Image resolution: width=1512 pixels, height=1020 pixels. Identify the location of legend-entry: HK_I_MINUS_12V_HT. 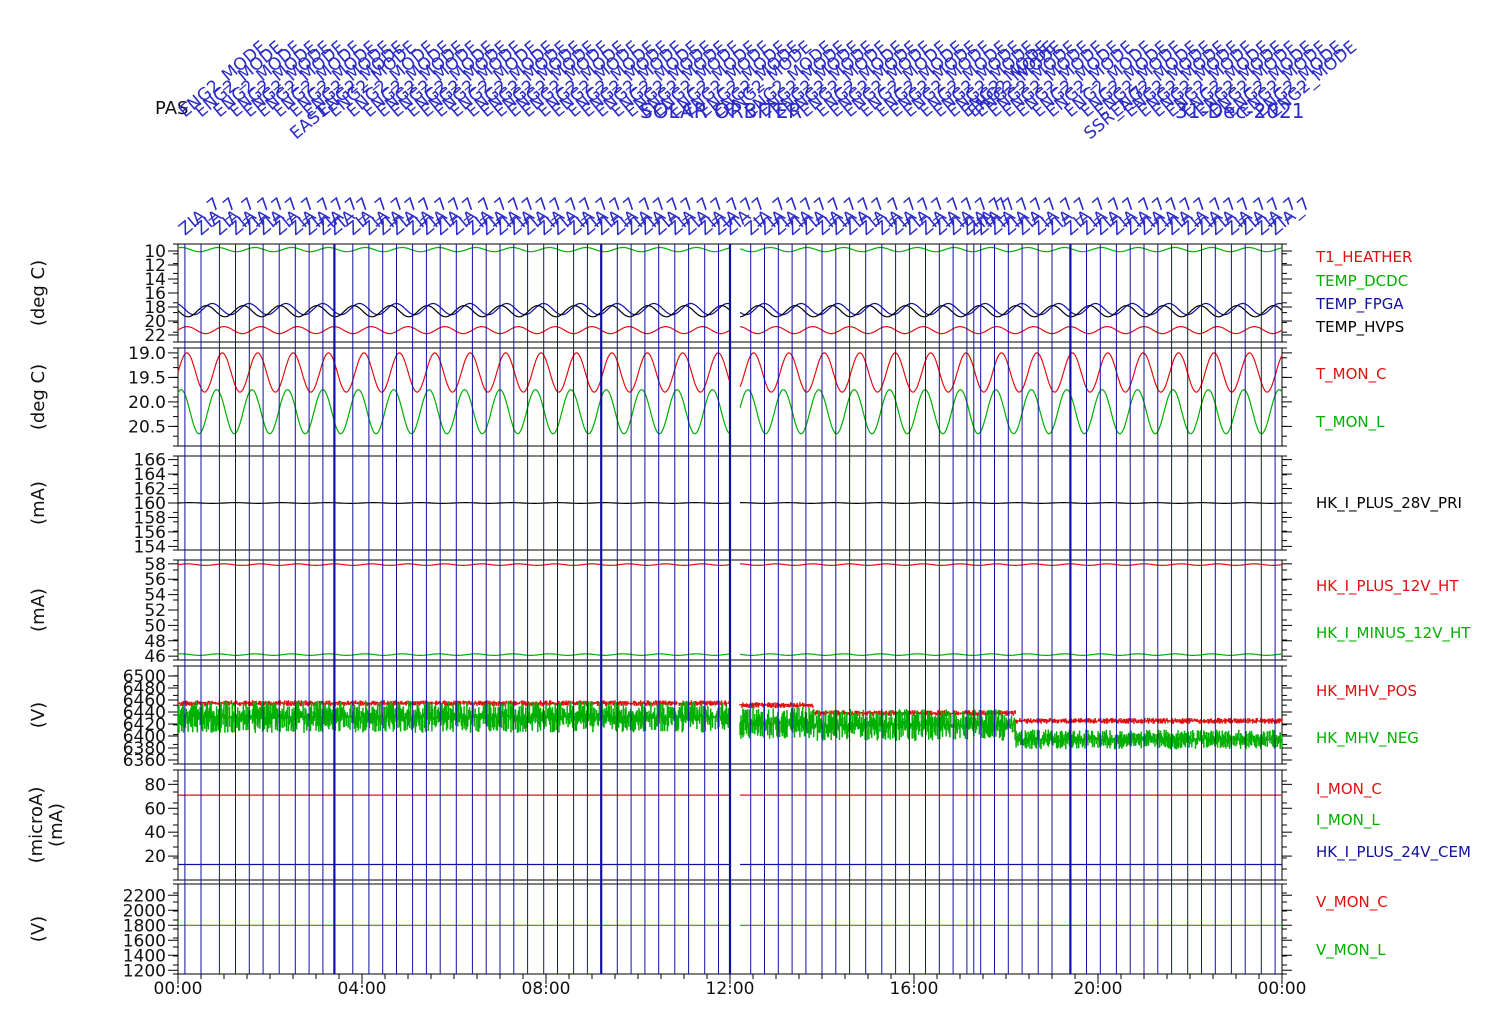
(1393, 633).